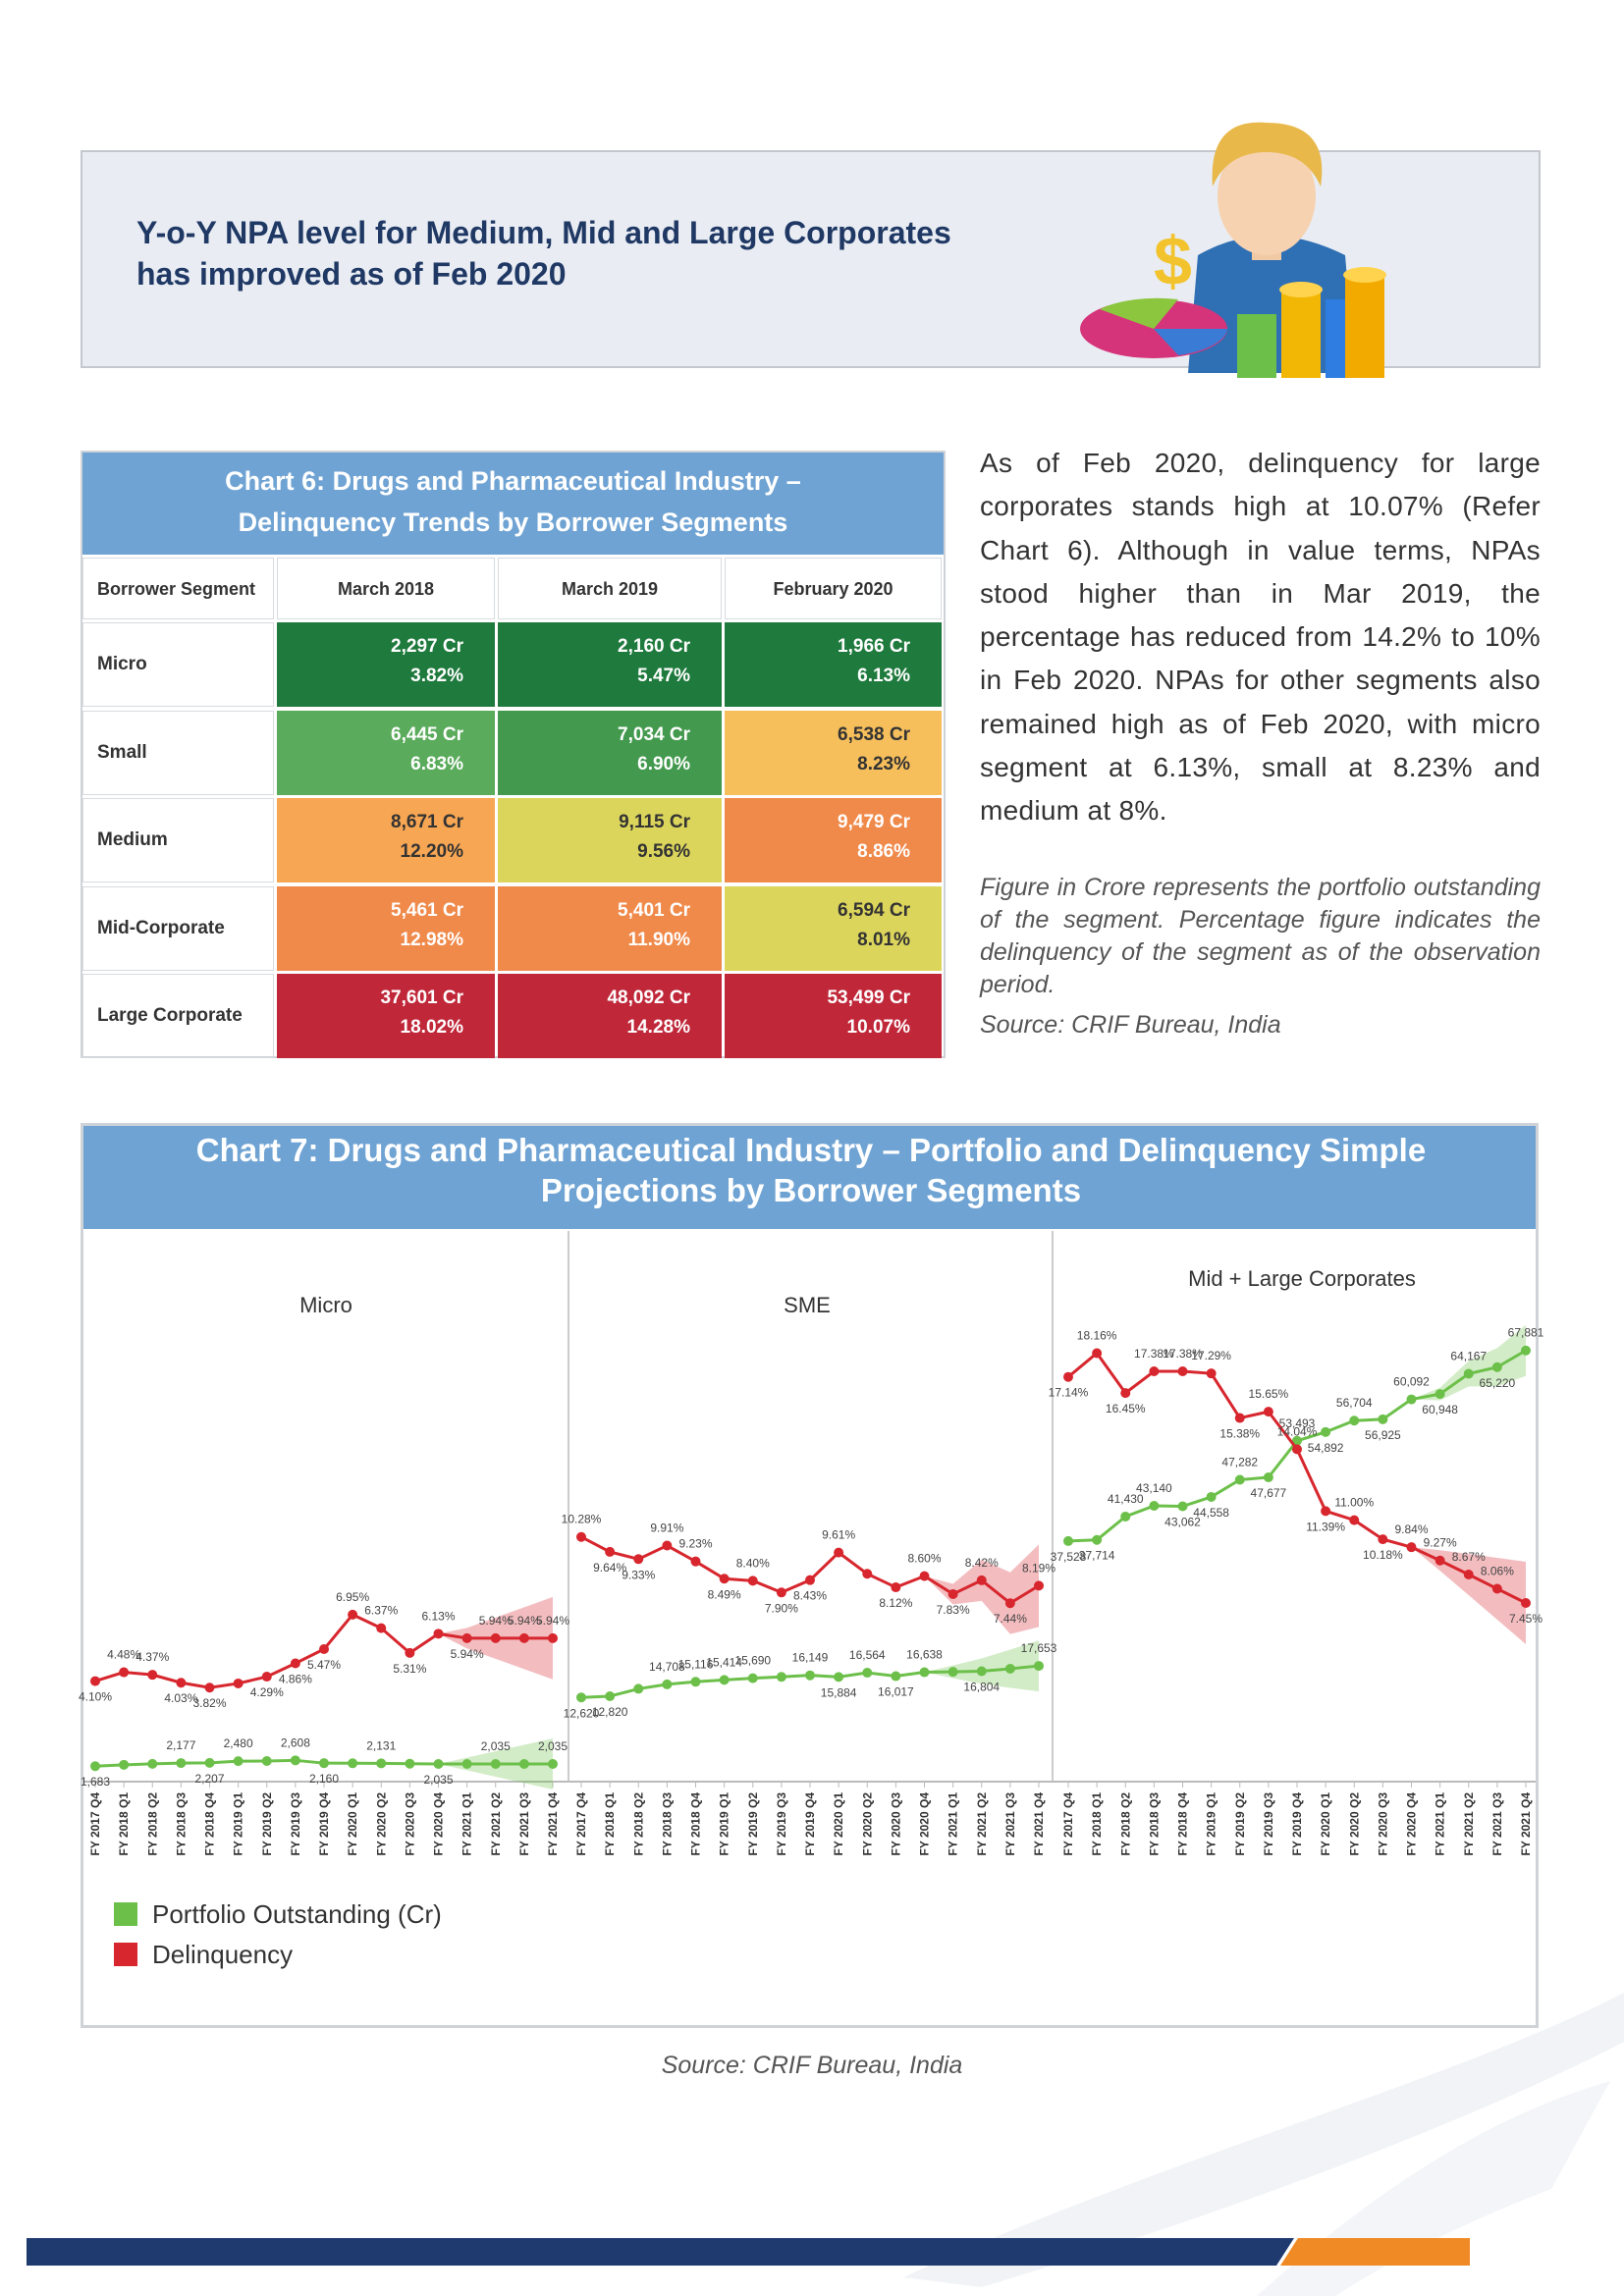 The height and width of the screenshot is (2296, 1624). I want to click on cell-portfolio: 6,538 Cr, so click(874, 734).